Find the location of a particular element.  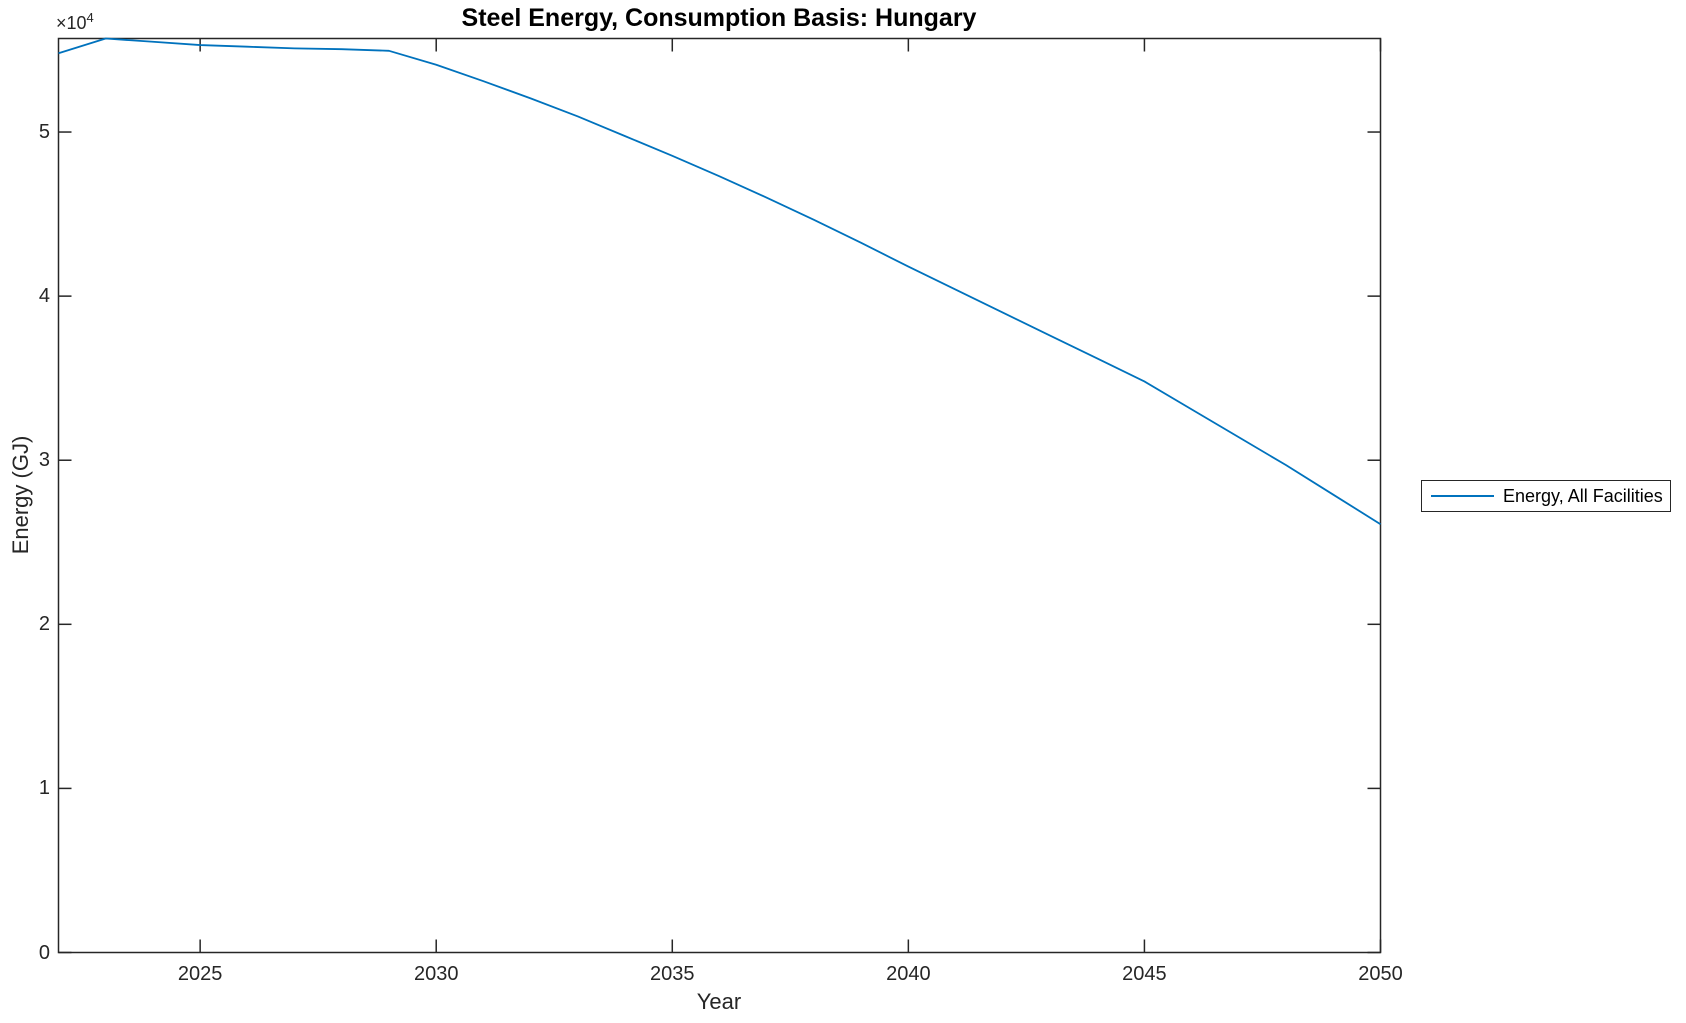

y-tick-label: 2 is located at coordinates (44, 624).